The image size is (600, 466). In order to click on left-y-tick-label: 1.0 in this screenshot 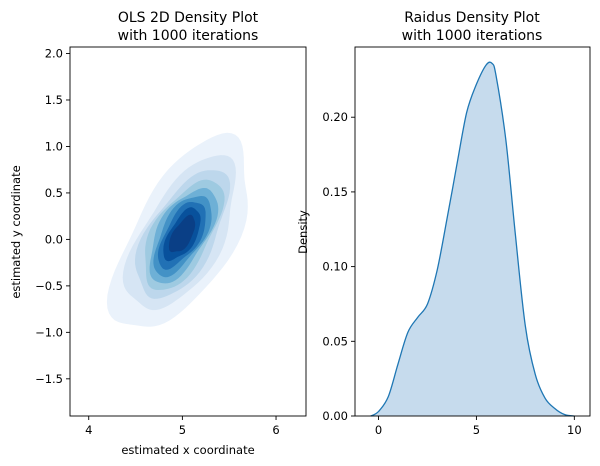, I will do `click(54, 146)`.